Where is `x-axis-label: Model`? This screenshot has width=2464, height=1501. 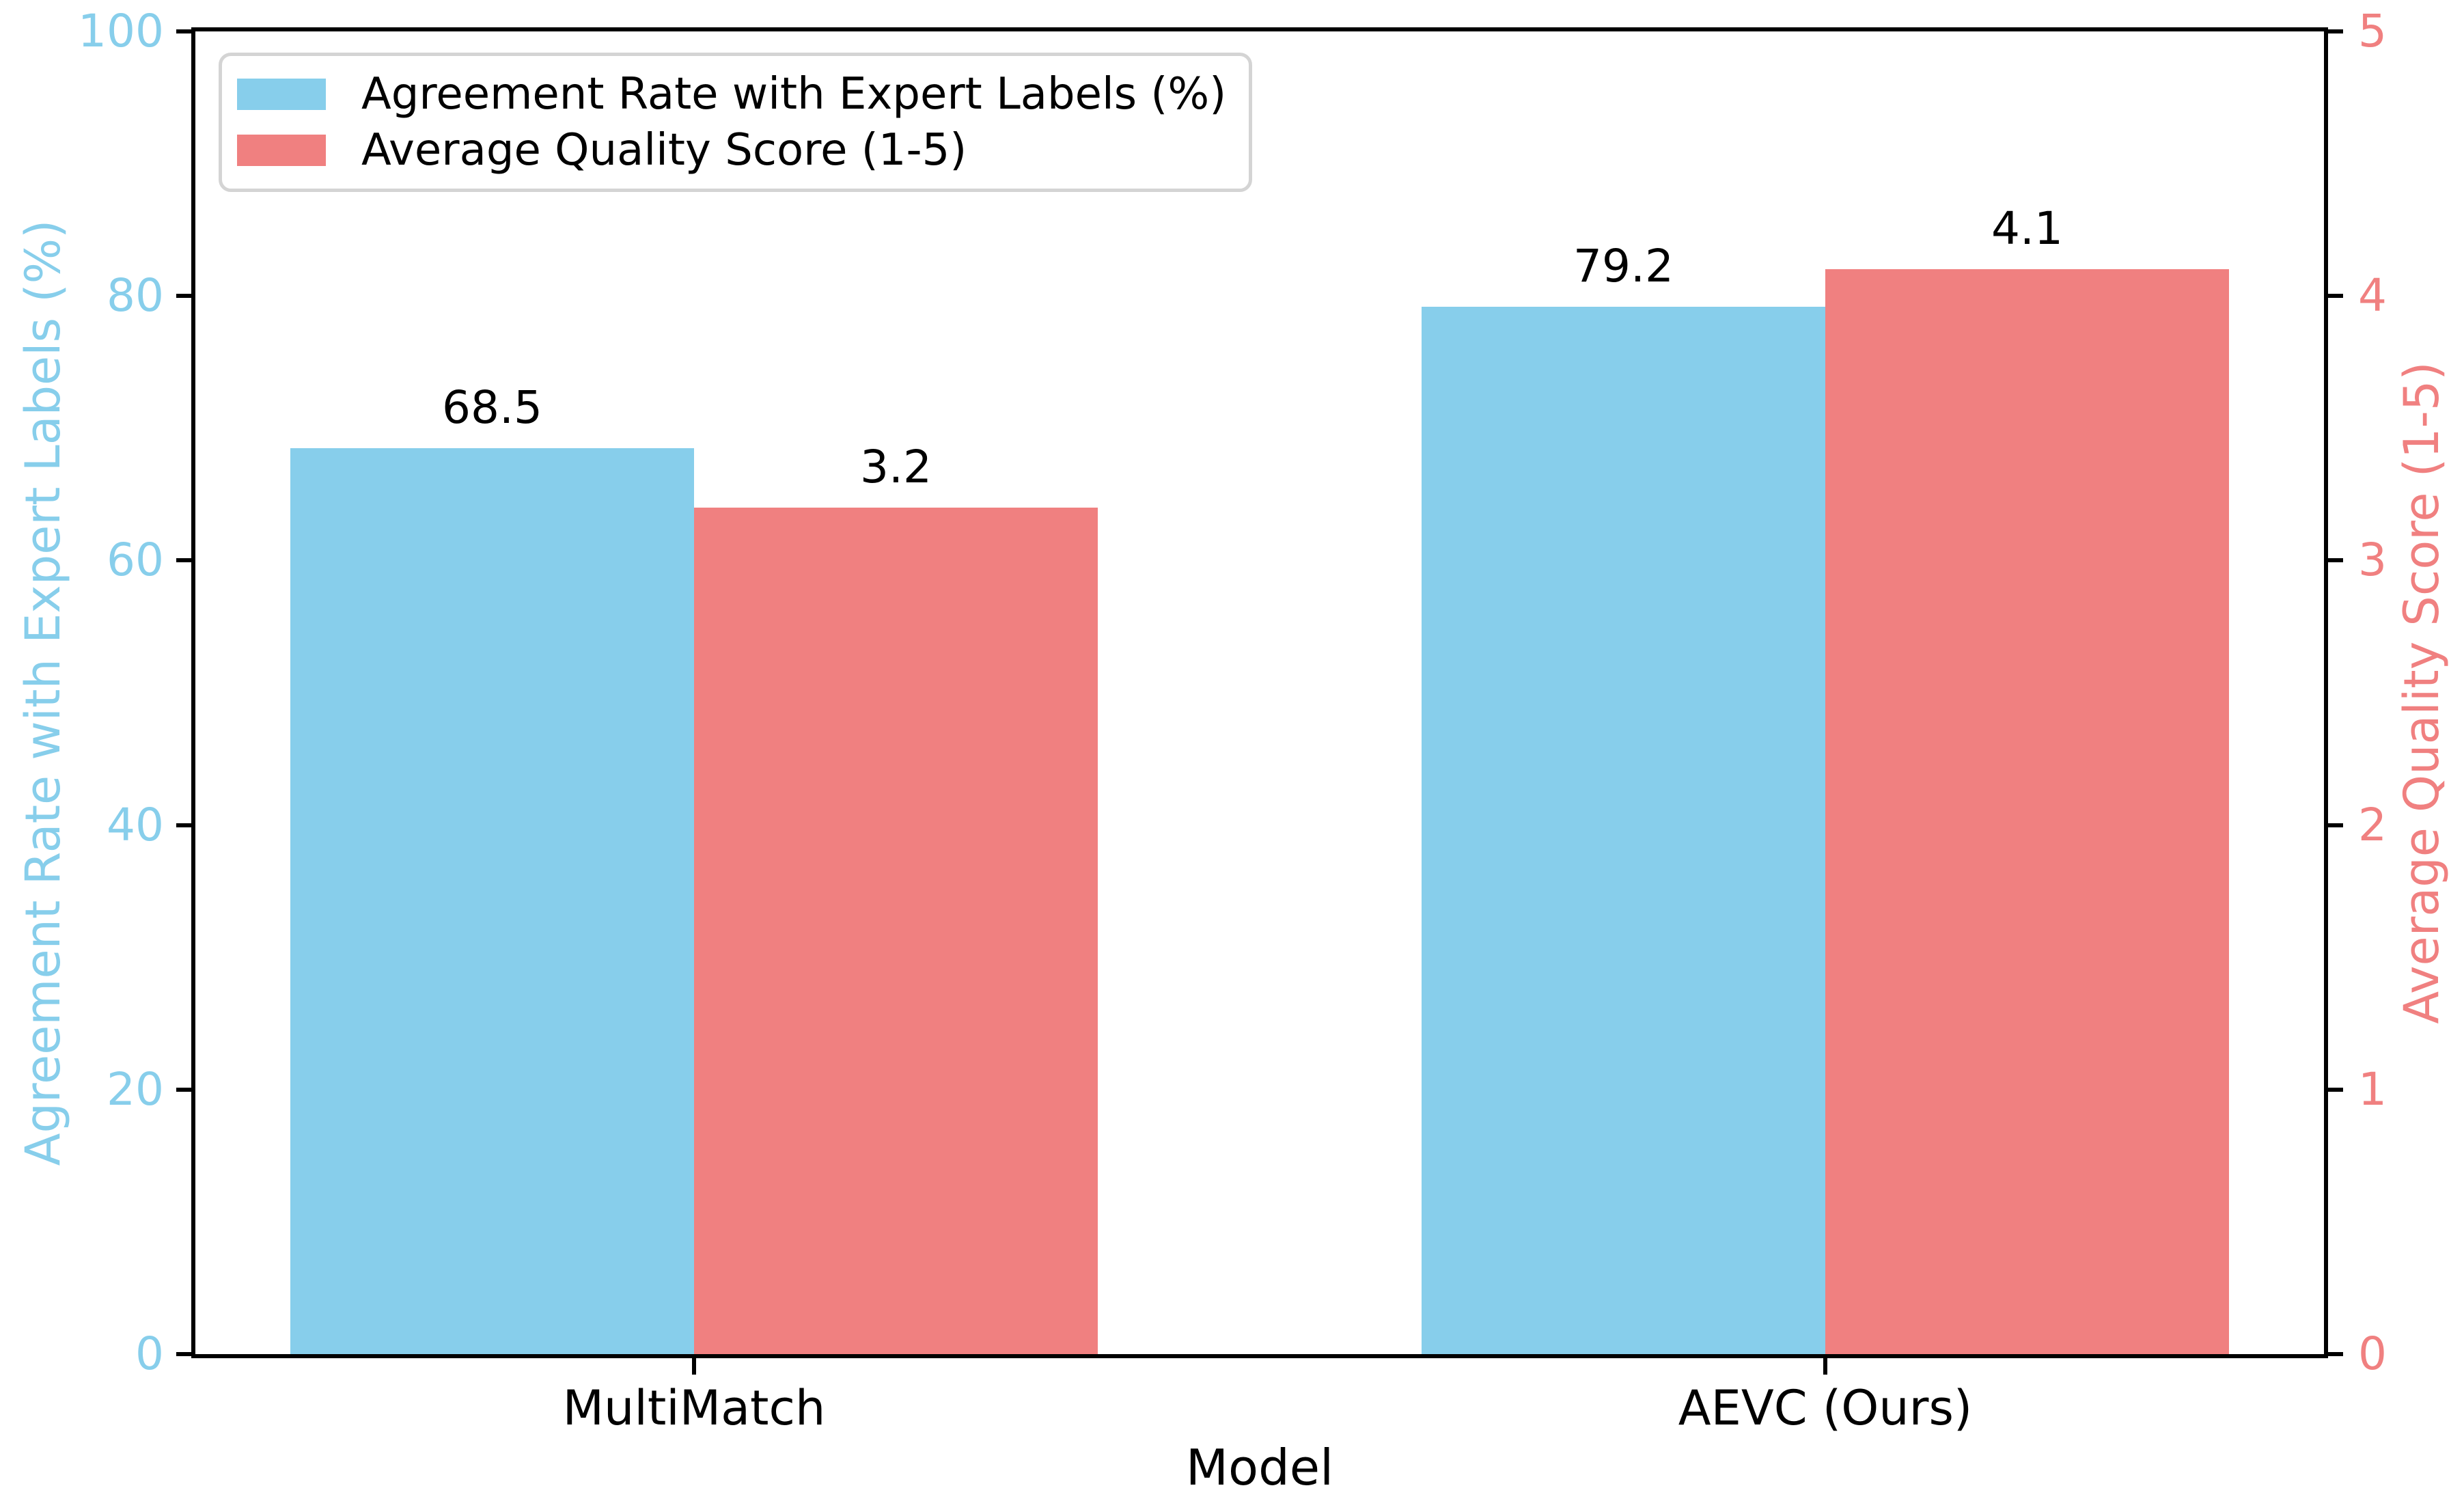 x-axis-label: Model is located at coordinates (1259, 1467).